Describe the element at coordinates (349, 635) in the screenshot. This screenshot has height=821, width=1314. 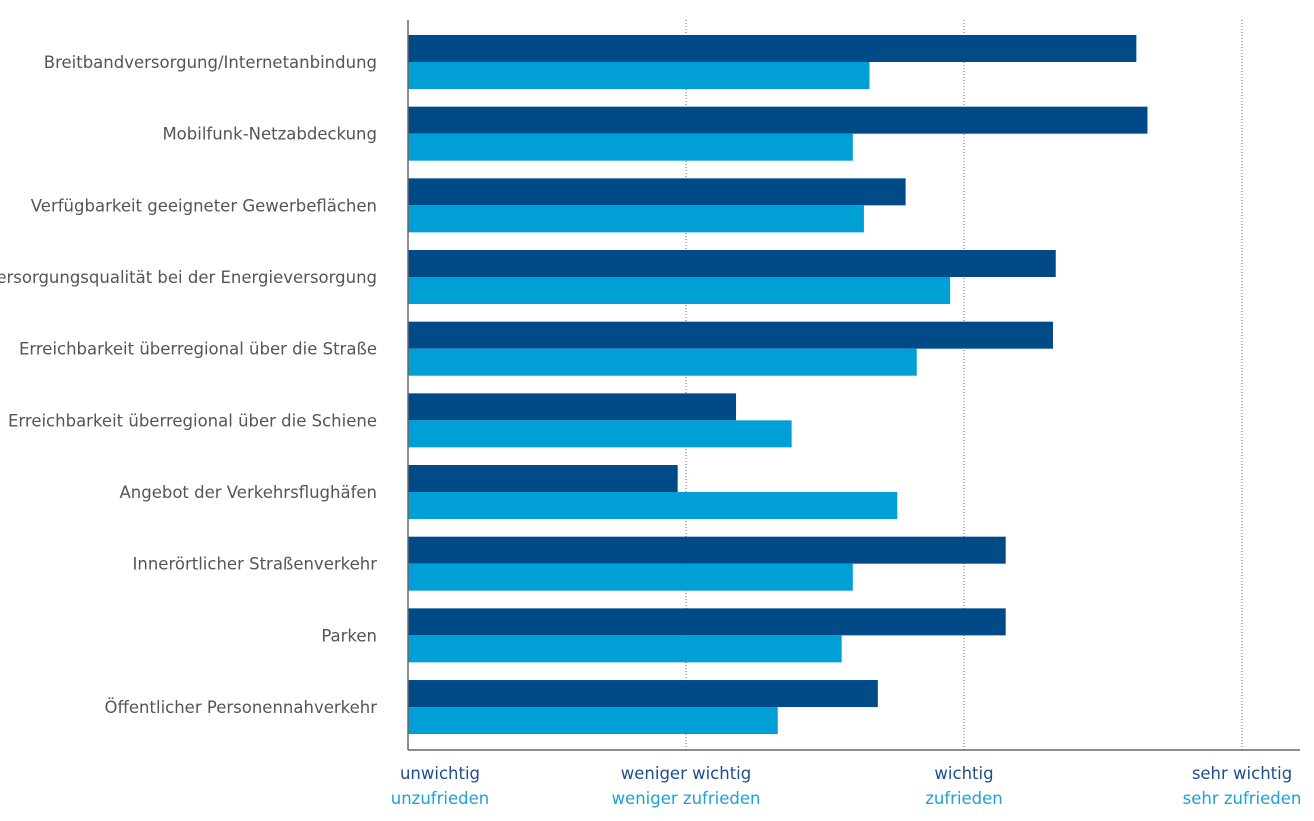
I see `category-label: Parken` at that location.